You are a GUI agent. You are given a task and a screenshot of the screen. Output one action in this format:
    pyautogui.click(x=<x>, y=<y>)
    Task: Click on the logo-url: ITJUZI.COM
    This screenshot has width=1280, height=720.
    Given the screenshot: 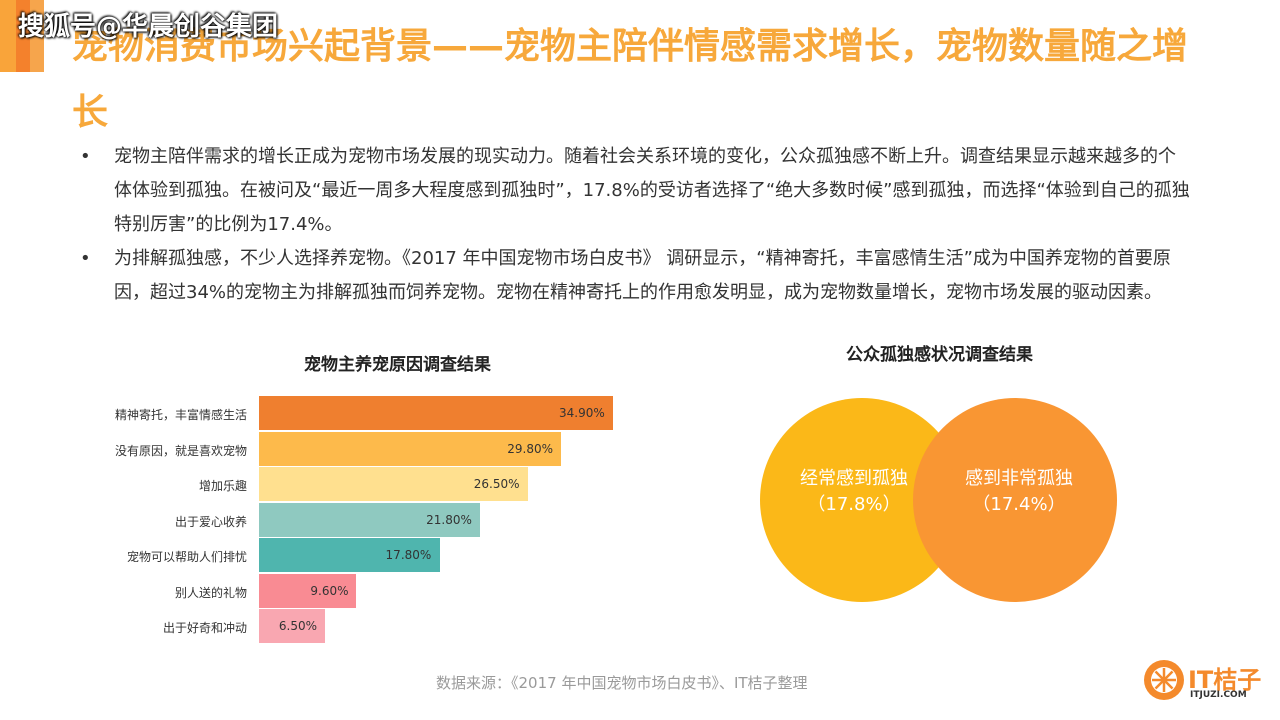 What is the action you would take?
    pyautogui.click(x=1218, y=695)
    